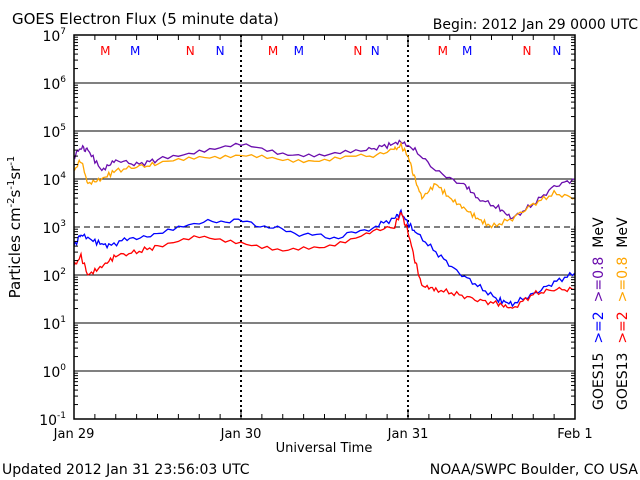 Image resolution: width=640 pixels, height=480 pixels. Describe the element at coordinates (623, 313) in the screenshot. I see `legend-entry: GOES13 >=2 >=0.8 MeV` at that location.